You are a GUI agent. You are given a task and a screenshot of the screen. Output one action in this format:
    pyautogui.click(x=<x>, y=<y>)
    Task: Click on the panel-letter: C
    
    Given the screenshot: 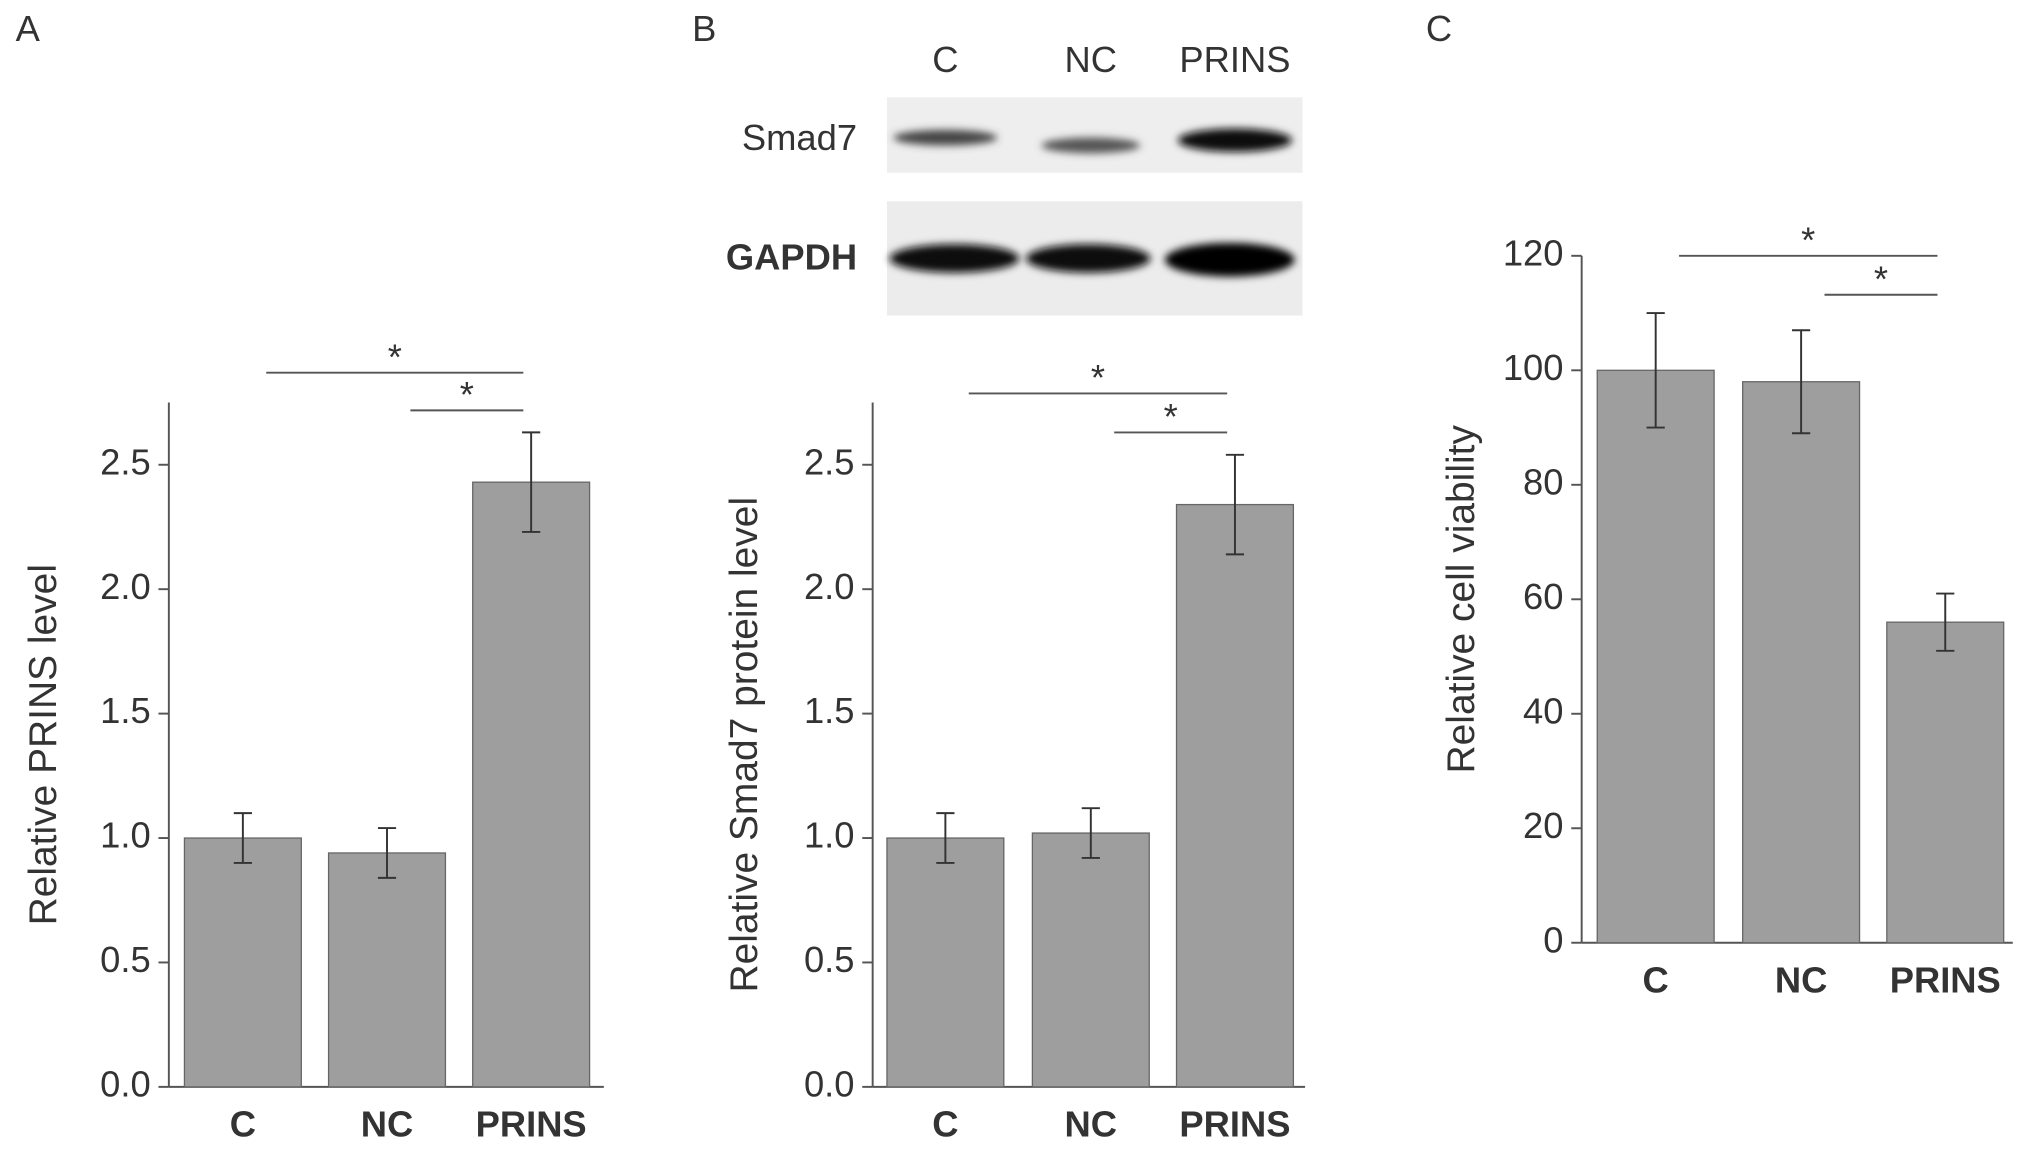 What is the action you would take?
    pyautogui.click(x=1439, y=28)
    